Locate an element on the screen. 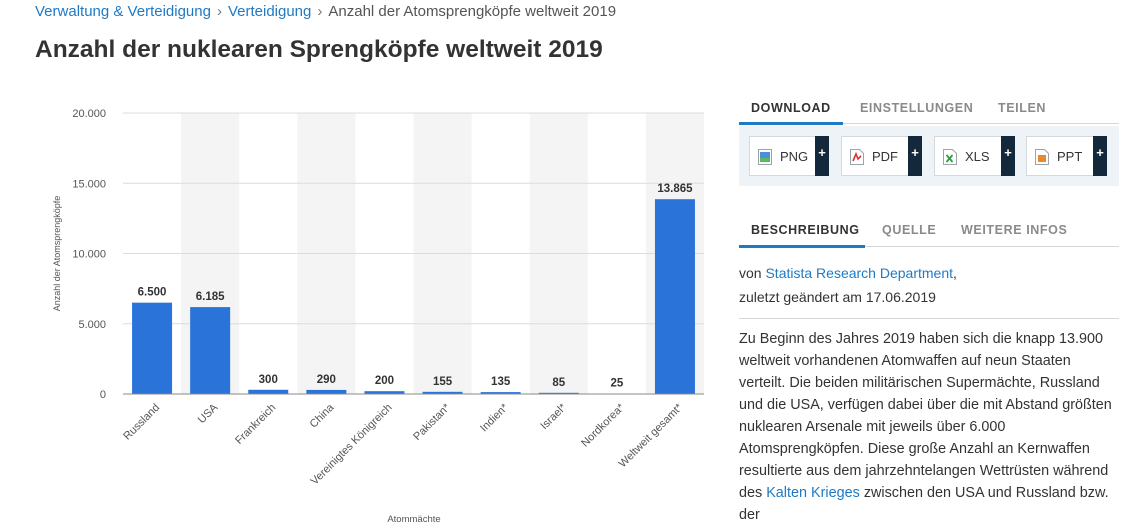 This screenshot has height=531, width=1139. x-tick-label: Russland is located at coordinates (141, 422).